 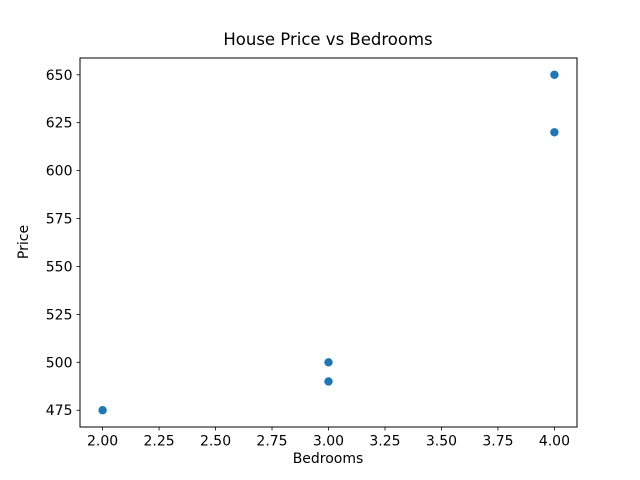 I want to click on x-tick-label: 4.00, so click(x=554, y=442).